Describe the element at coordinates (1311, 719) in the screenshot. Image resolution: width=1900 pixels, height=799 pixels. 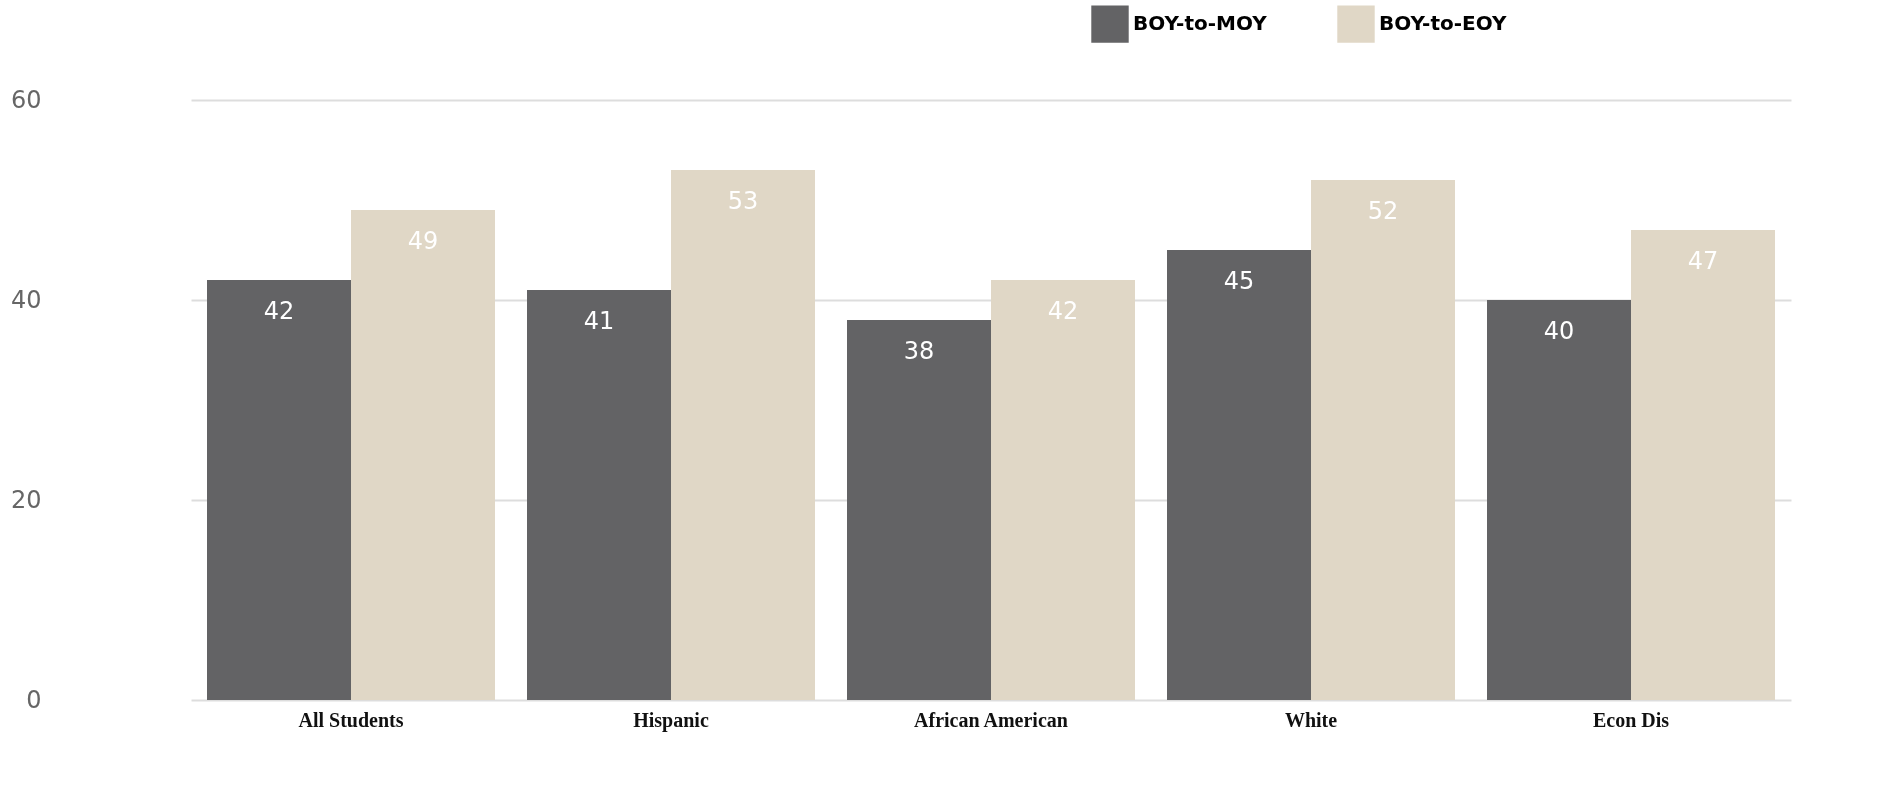
I see `x-tick-label: White` at that location.